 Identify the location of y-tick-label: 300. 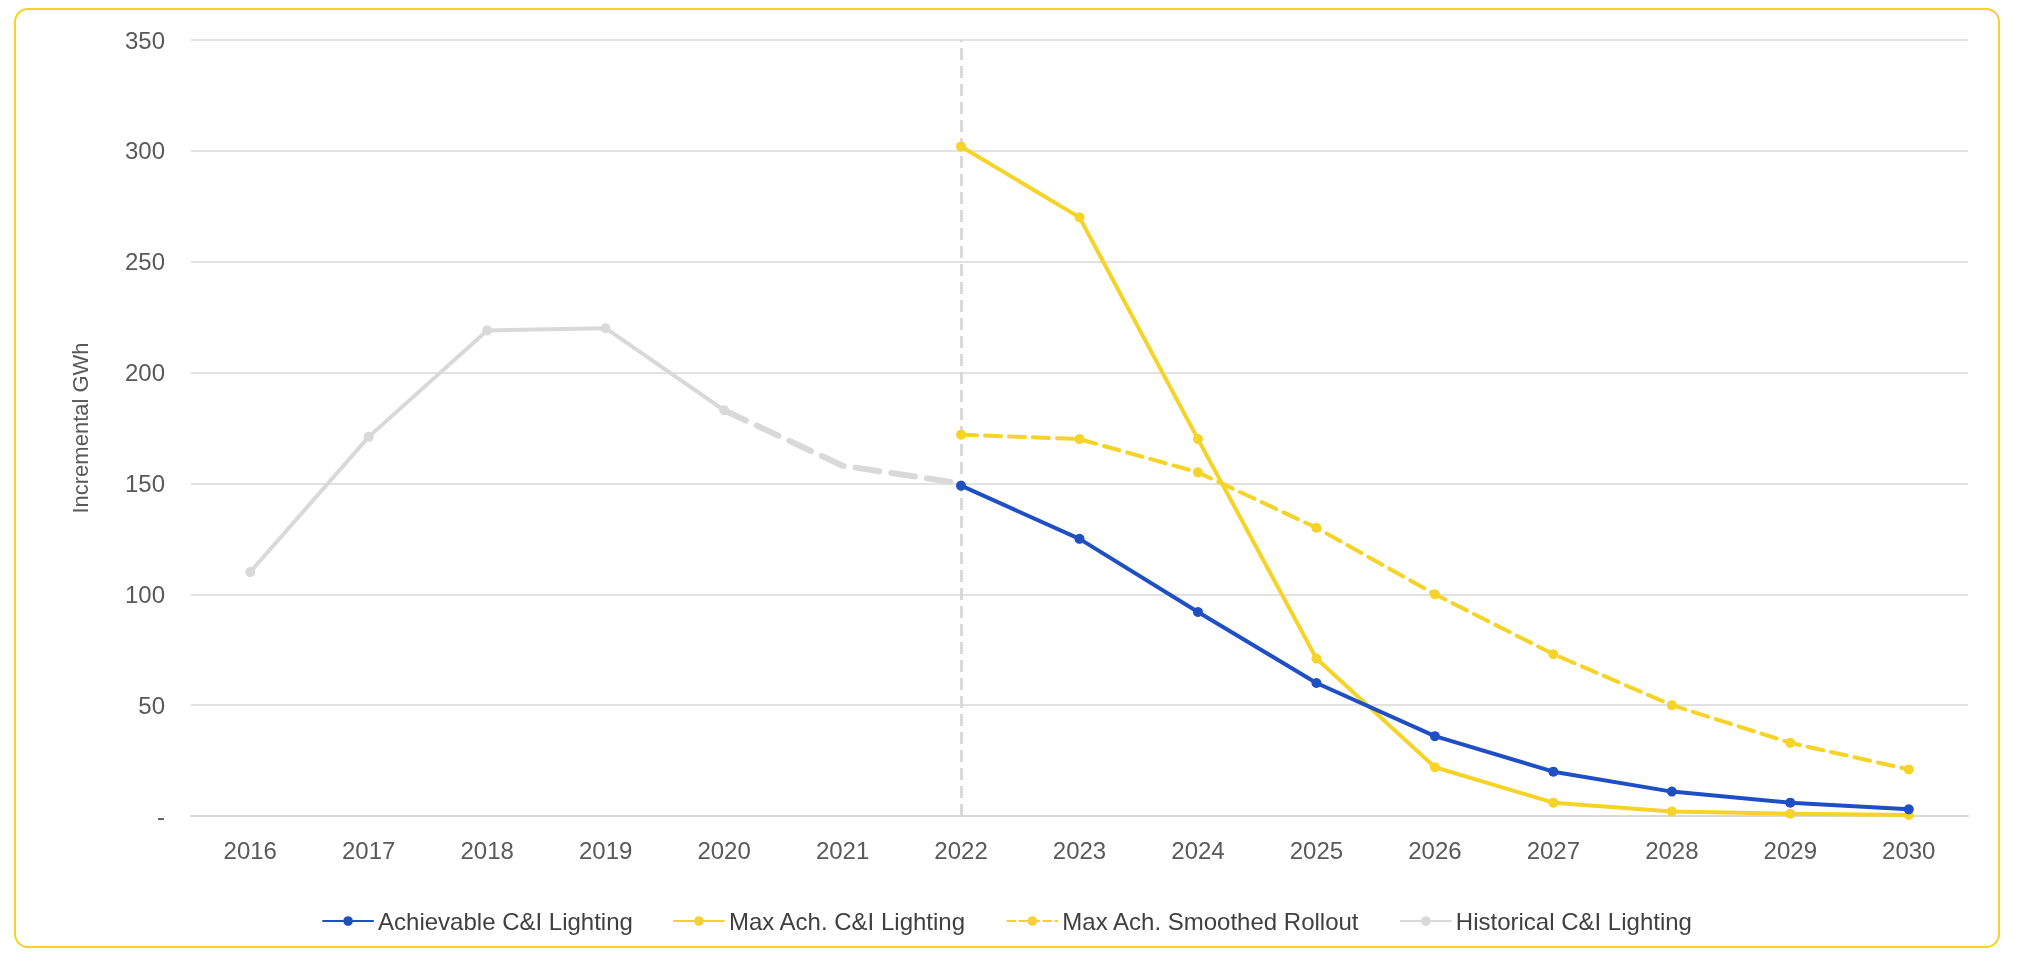
(144, 151).